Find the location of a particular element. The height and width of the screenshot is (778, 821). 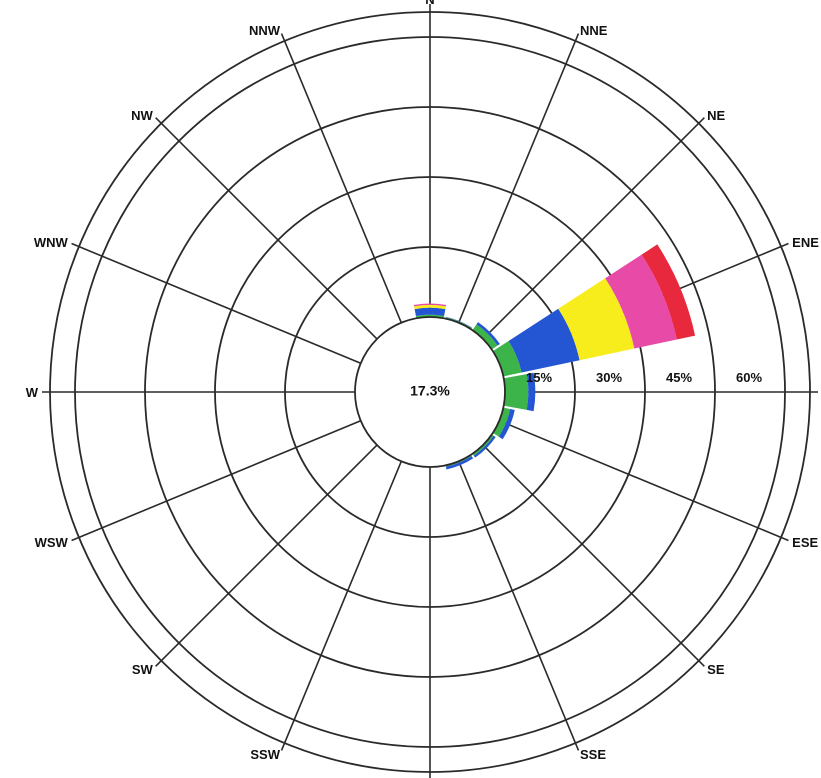

direction-label-se: SE is located at coordinates (716, 669).